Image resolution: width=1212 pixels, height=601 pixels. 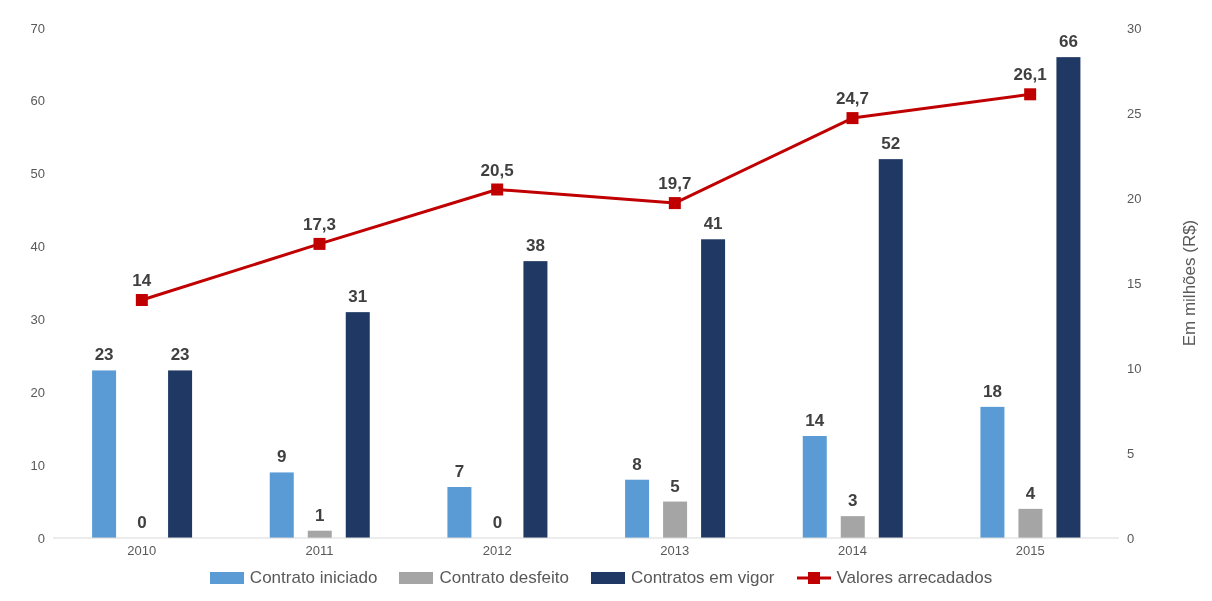 I want to click on data-label: 8, so click(x=637, y=464).